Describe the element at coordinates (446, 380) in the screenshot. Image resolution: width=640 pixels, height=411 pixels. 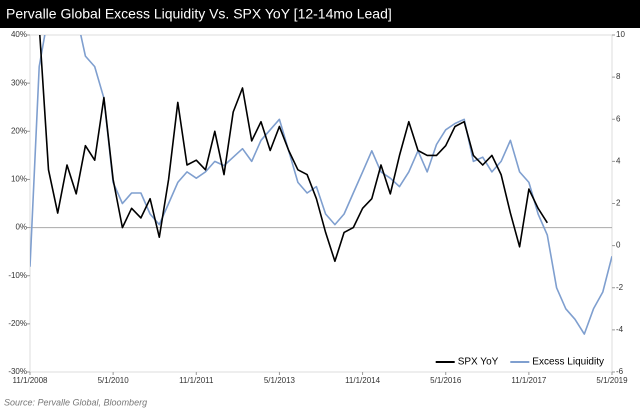
I see `x-tick-label: 5/1/2016` at that location.